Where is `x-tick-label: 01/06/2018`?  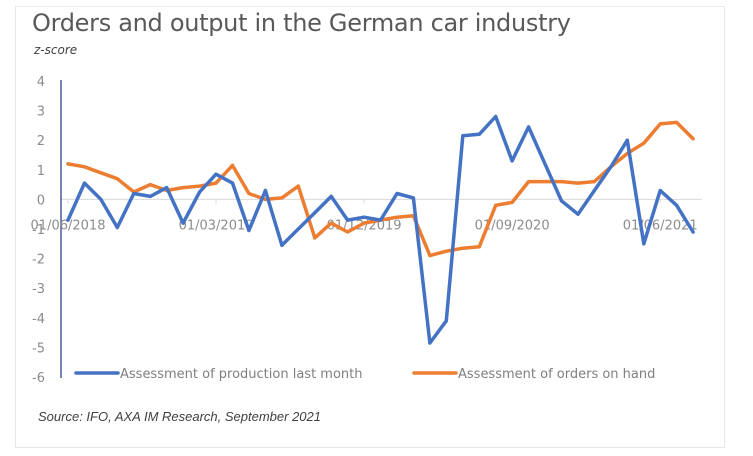 x-tick-label: 01/06/2018 is located at coordinates (68, 225).